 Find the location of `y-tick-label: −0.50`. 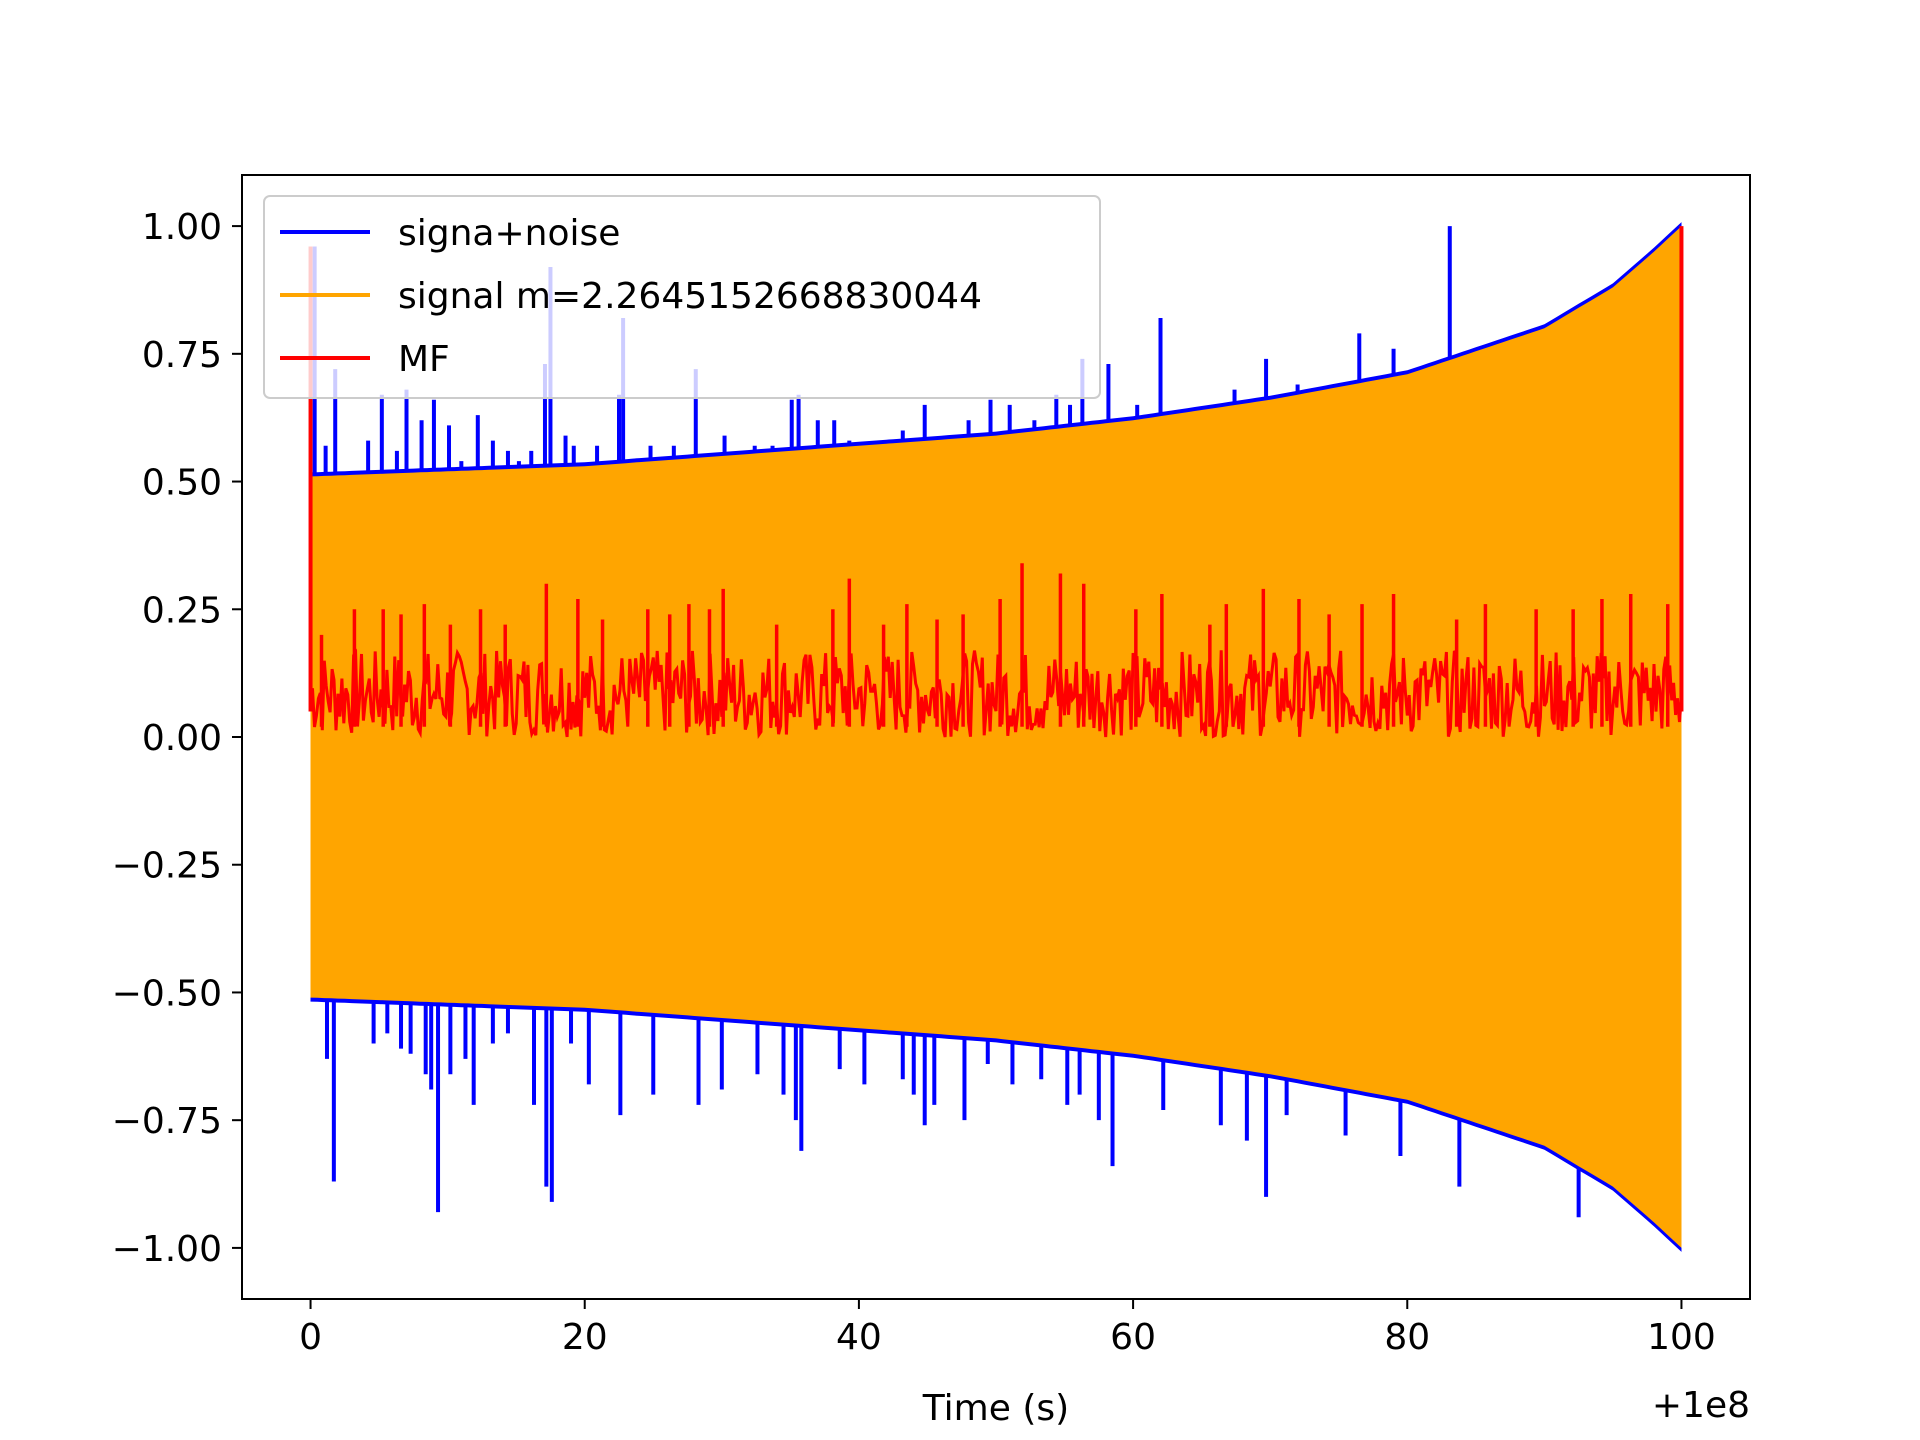

y-tick-label: −0.50 is located at coordinates (167, 993).